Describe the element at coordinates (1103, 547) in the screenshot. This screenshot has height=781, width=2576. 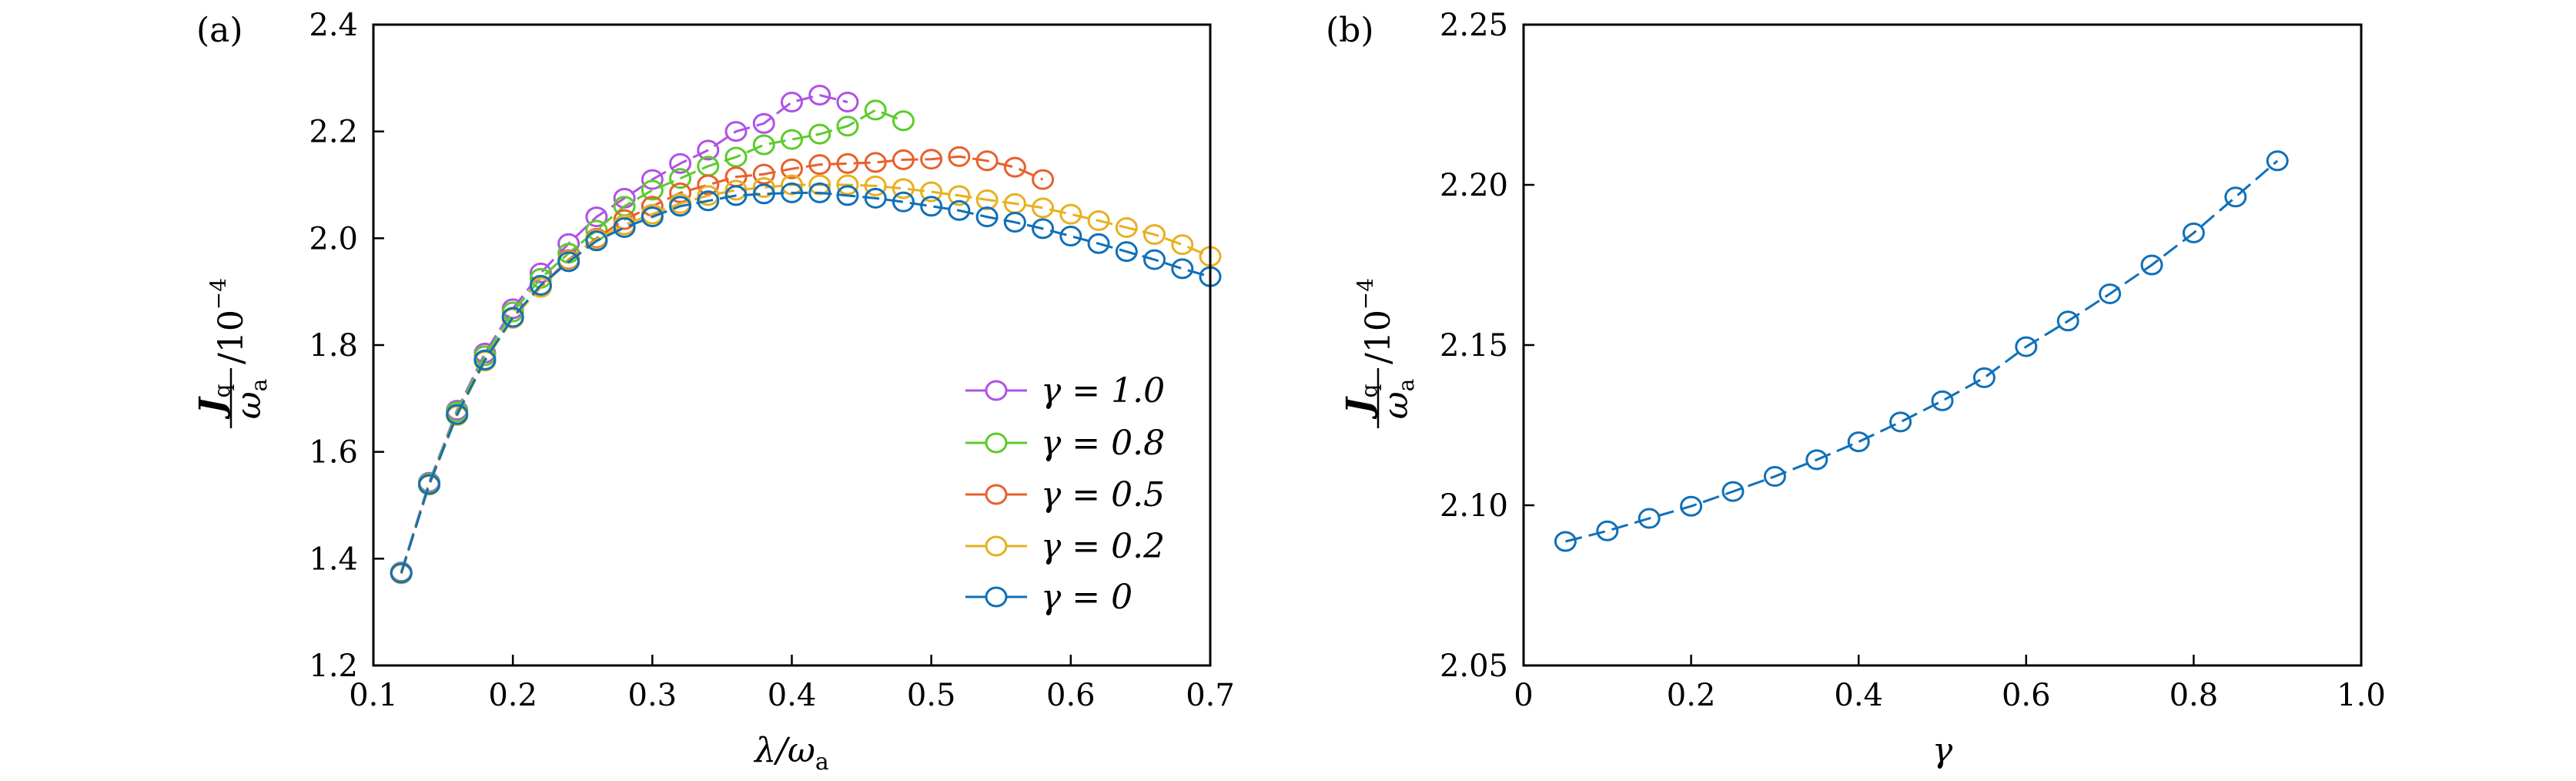
I see `legend-label: γ = 0.2` at that location.